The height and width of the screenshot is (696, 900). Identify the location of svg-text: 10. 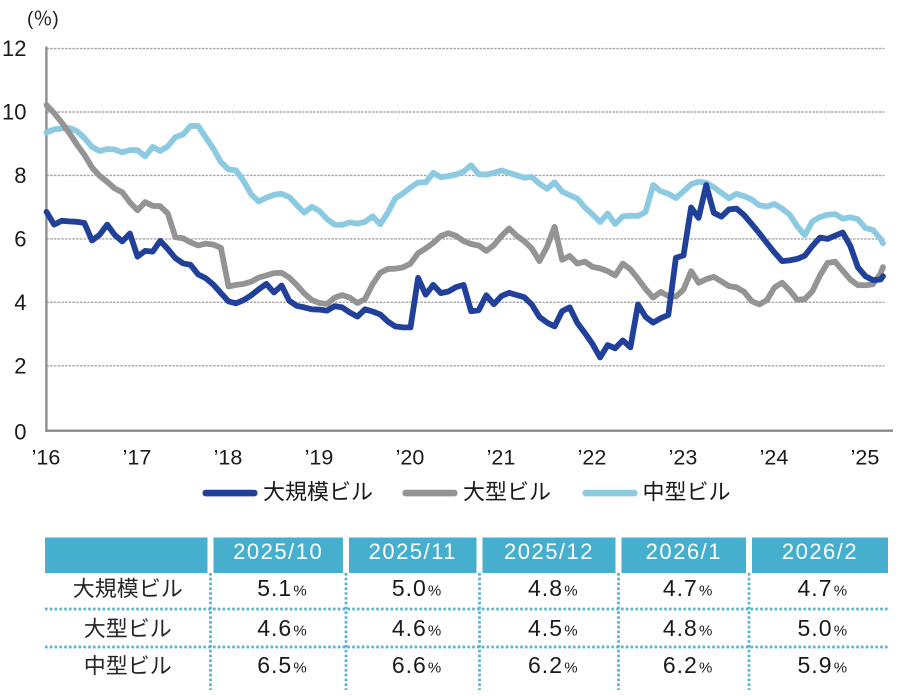
(14, 112).